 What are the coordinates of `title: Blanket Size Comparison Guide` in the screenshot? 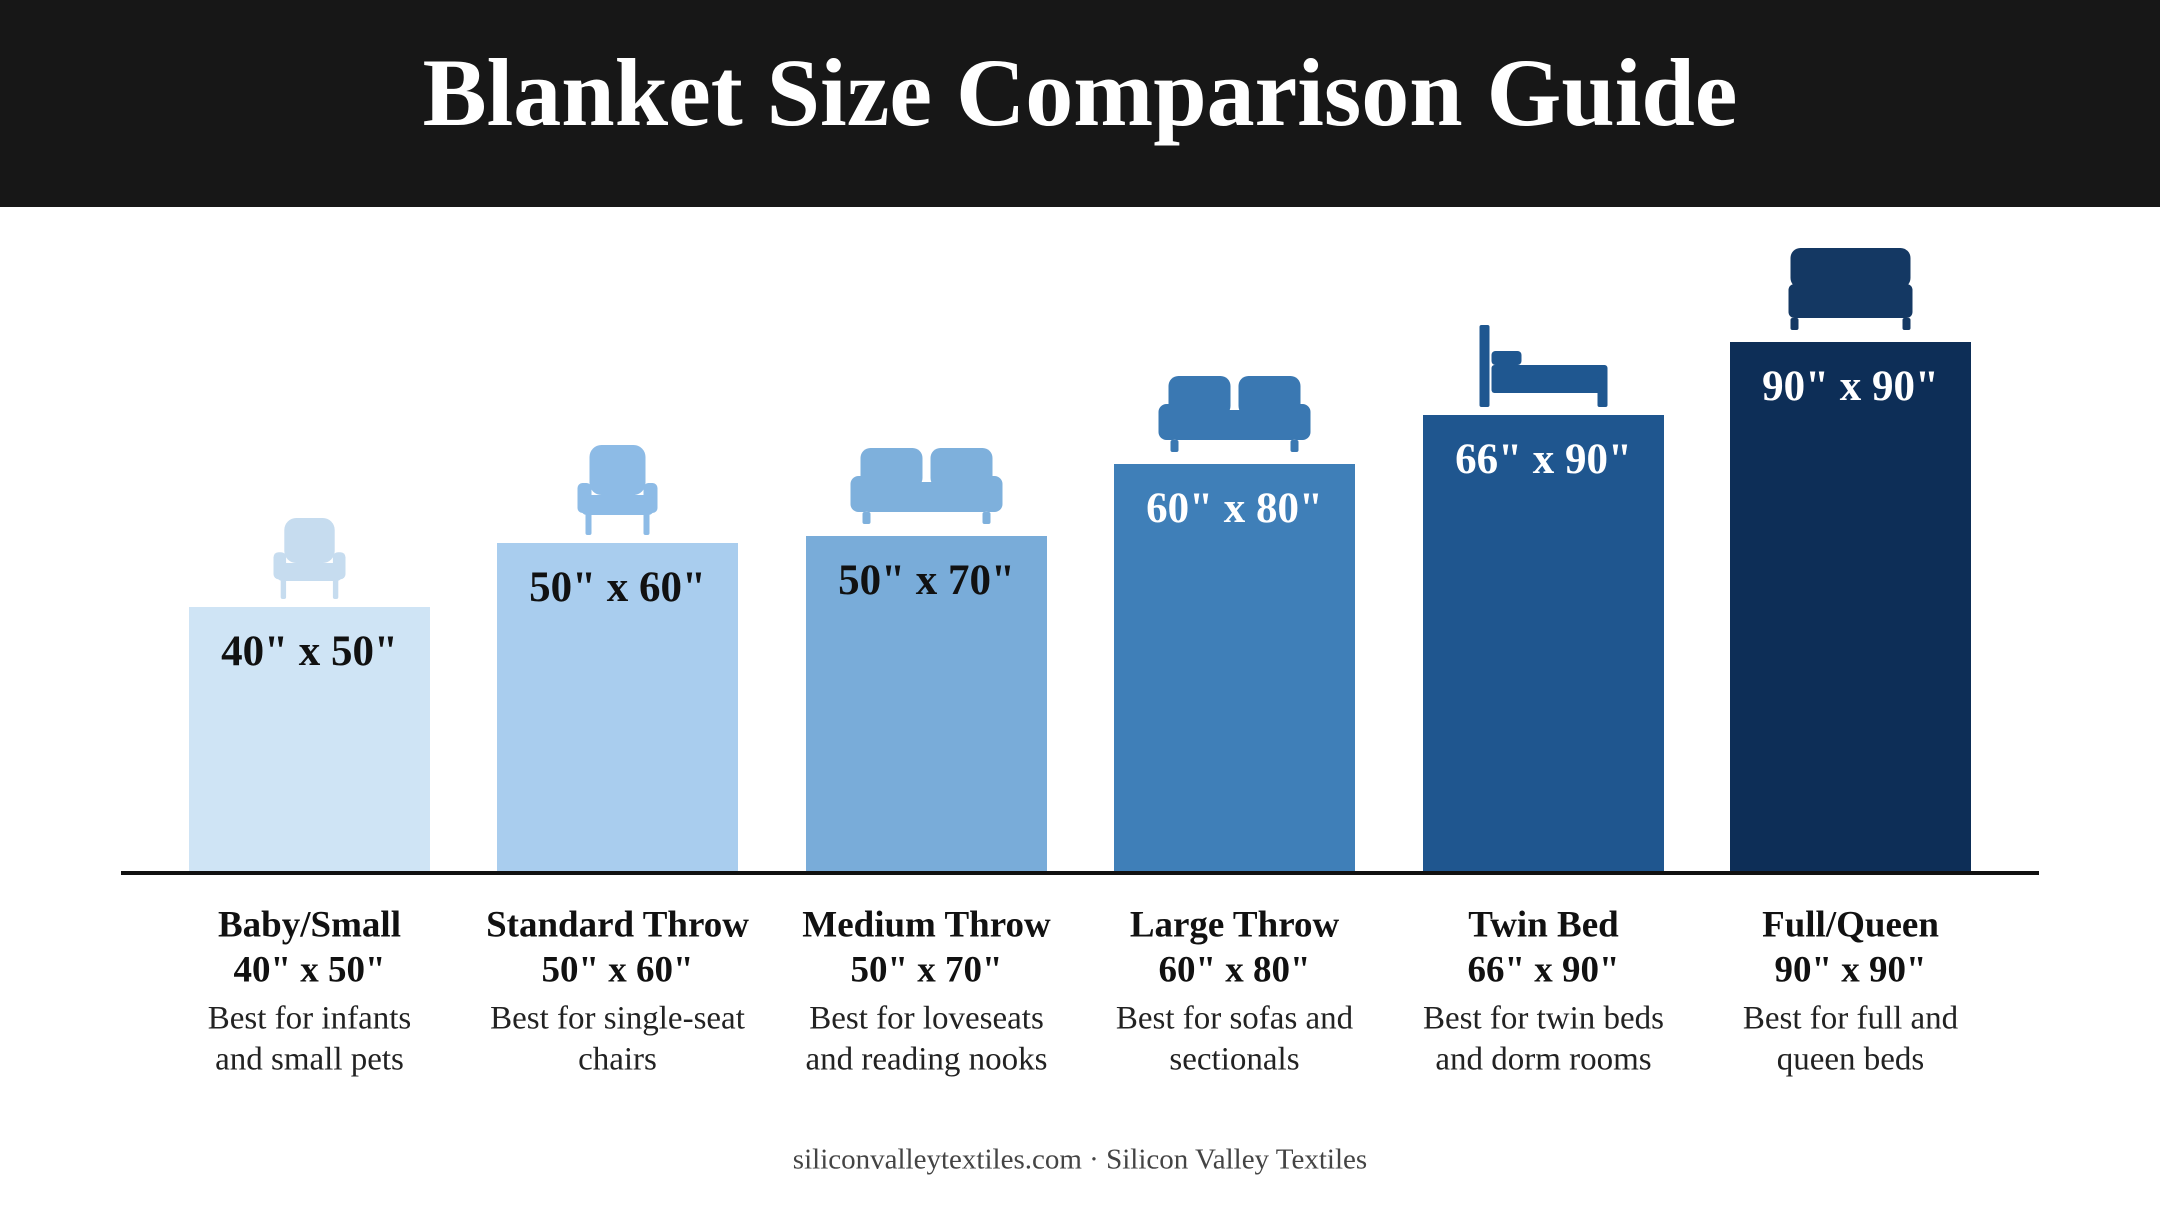 It's located at (1080, 92).